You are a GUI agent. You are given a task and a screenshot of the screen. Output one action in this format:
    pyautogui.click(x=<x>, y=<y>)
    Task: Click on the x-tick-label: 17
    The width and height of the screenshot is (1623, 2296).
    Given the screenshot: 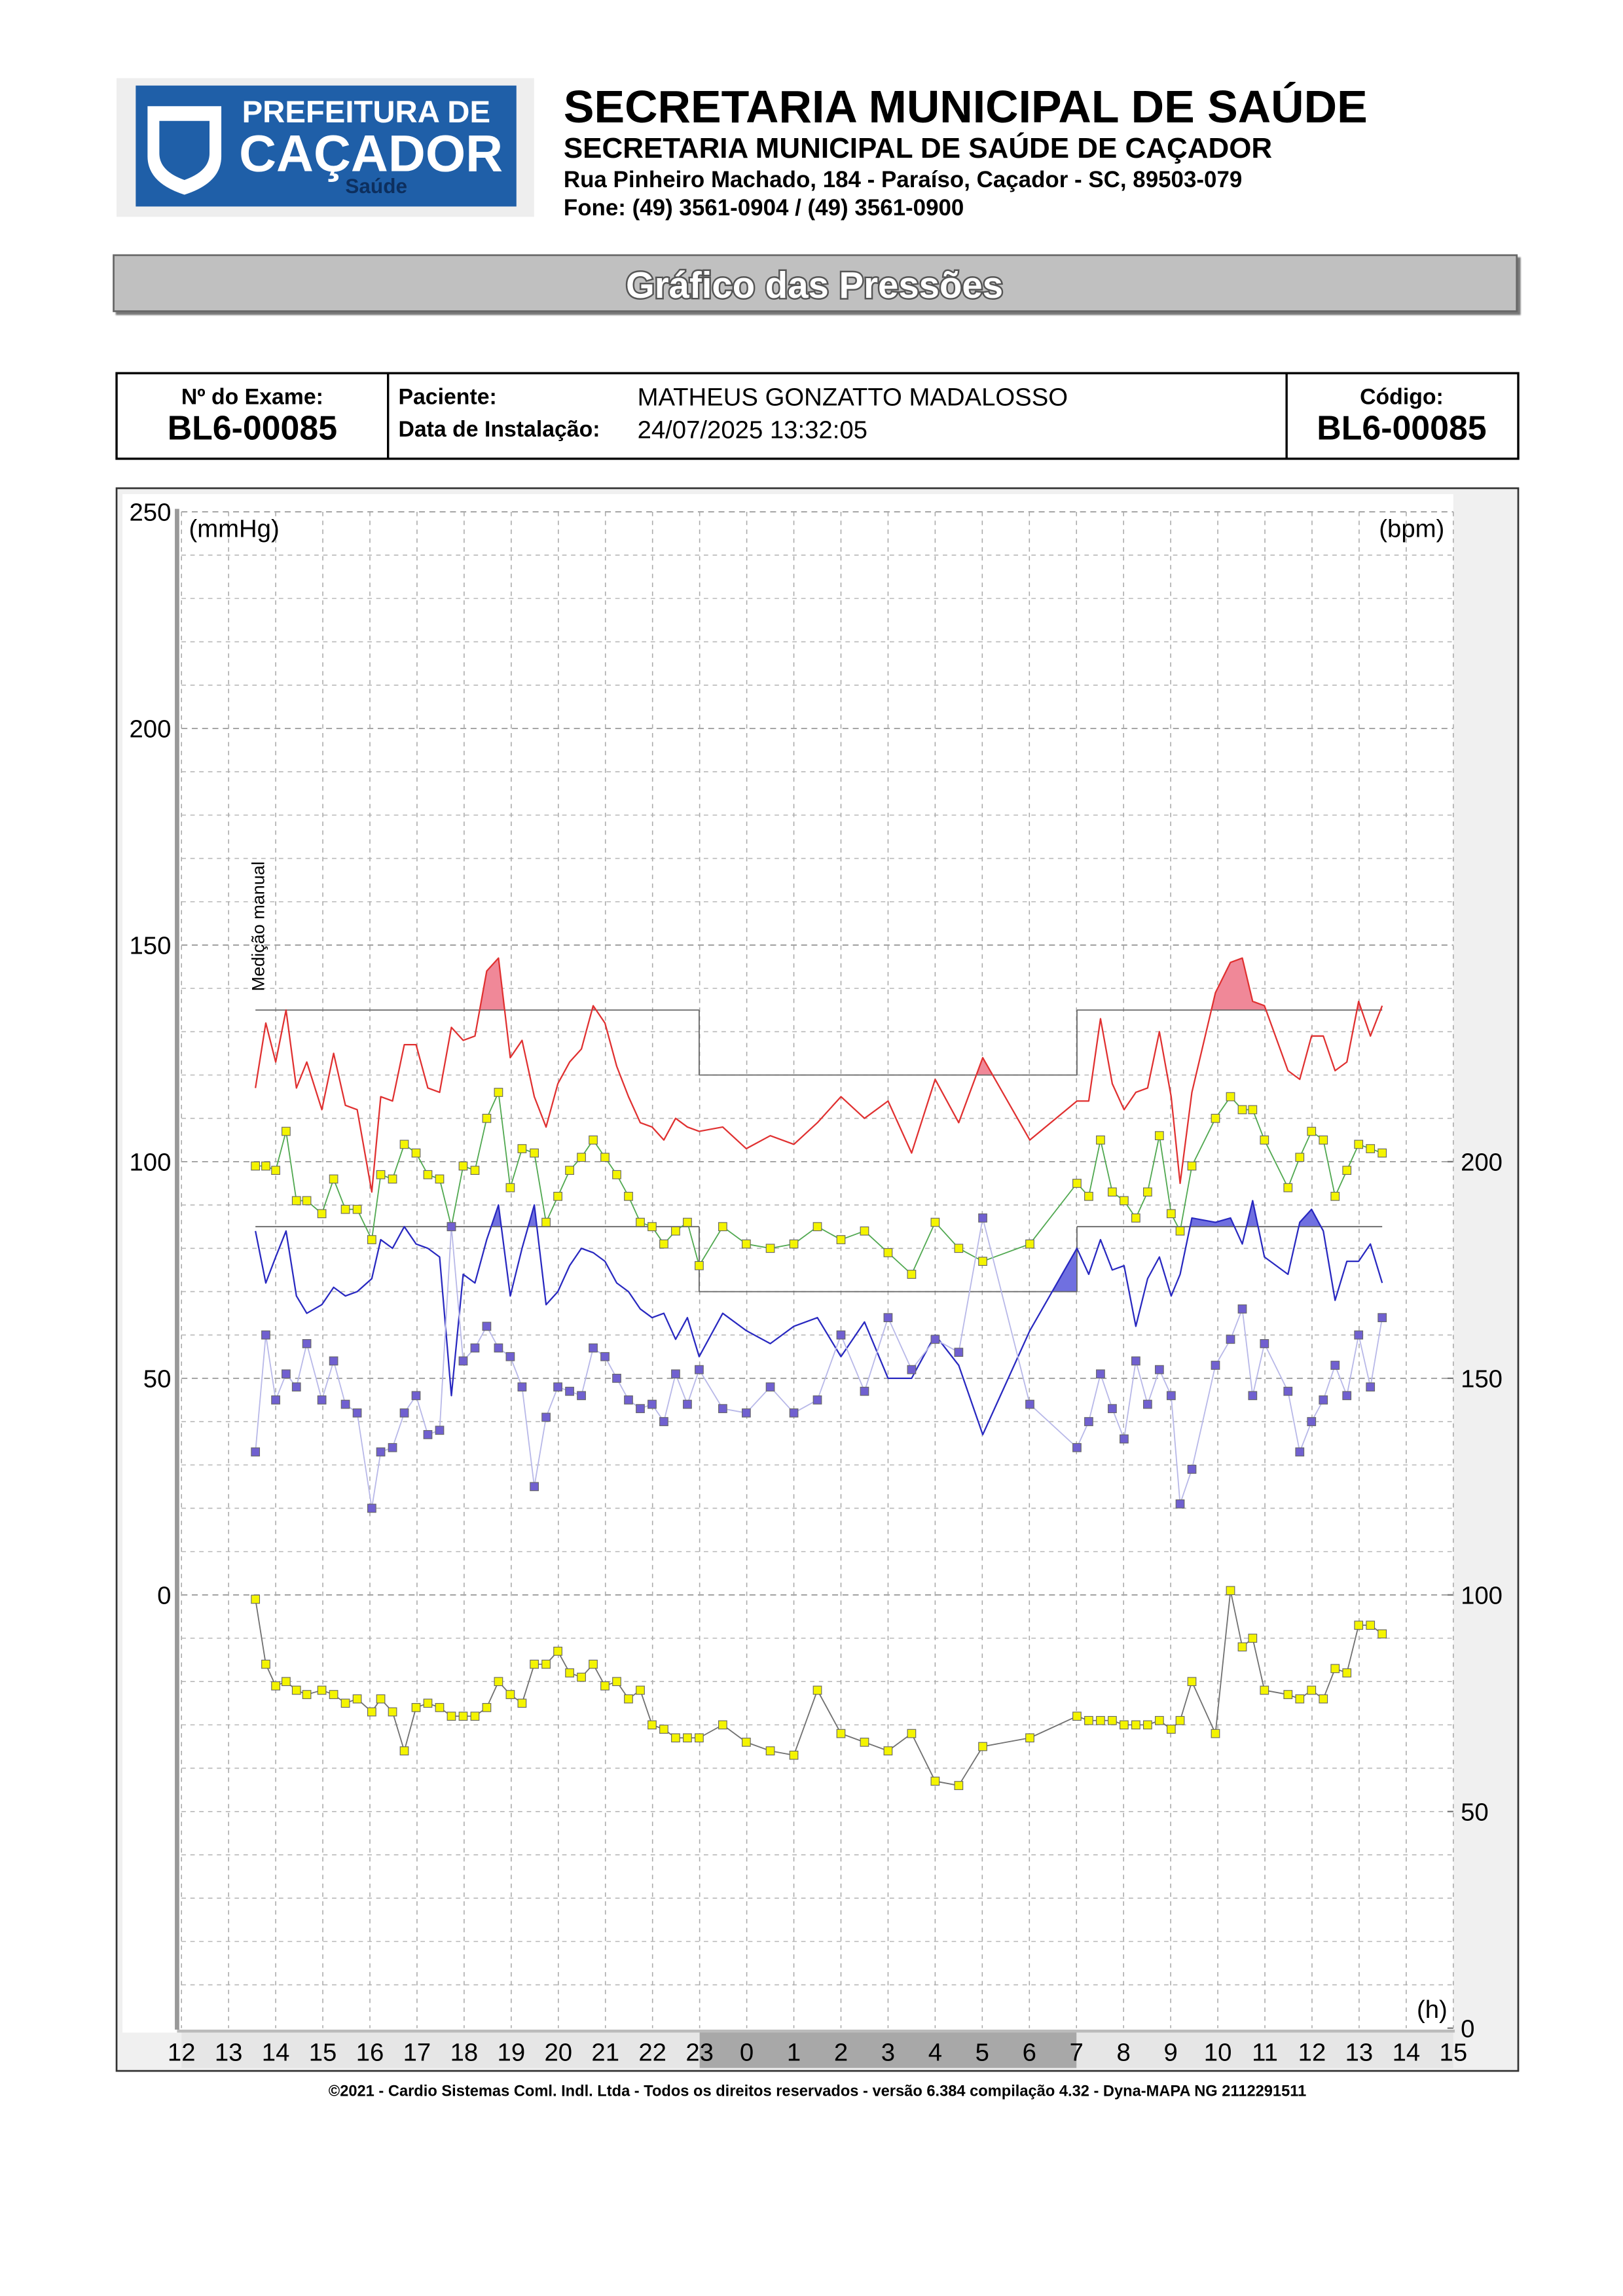 What is the action you would take?
    pyautogui.click(x=417, y=2052)
    